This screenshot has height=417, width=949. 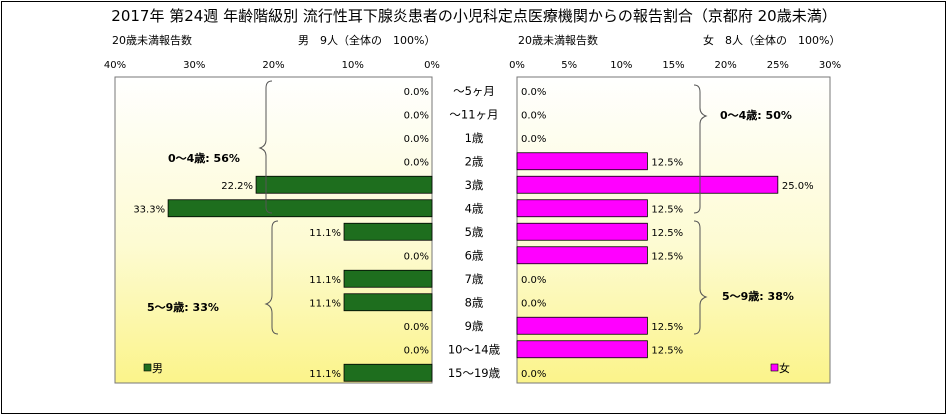 What do you see at coordinates (474, 302) in the screenshot?
I see `category-label: 8歳` at bounding box center [474, 302].